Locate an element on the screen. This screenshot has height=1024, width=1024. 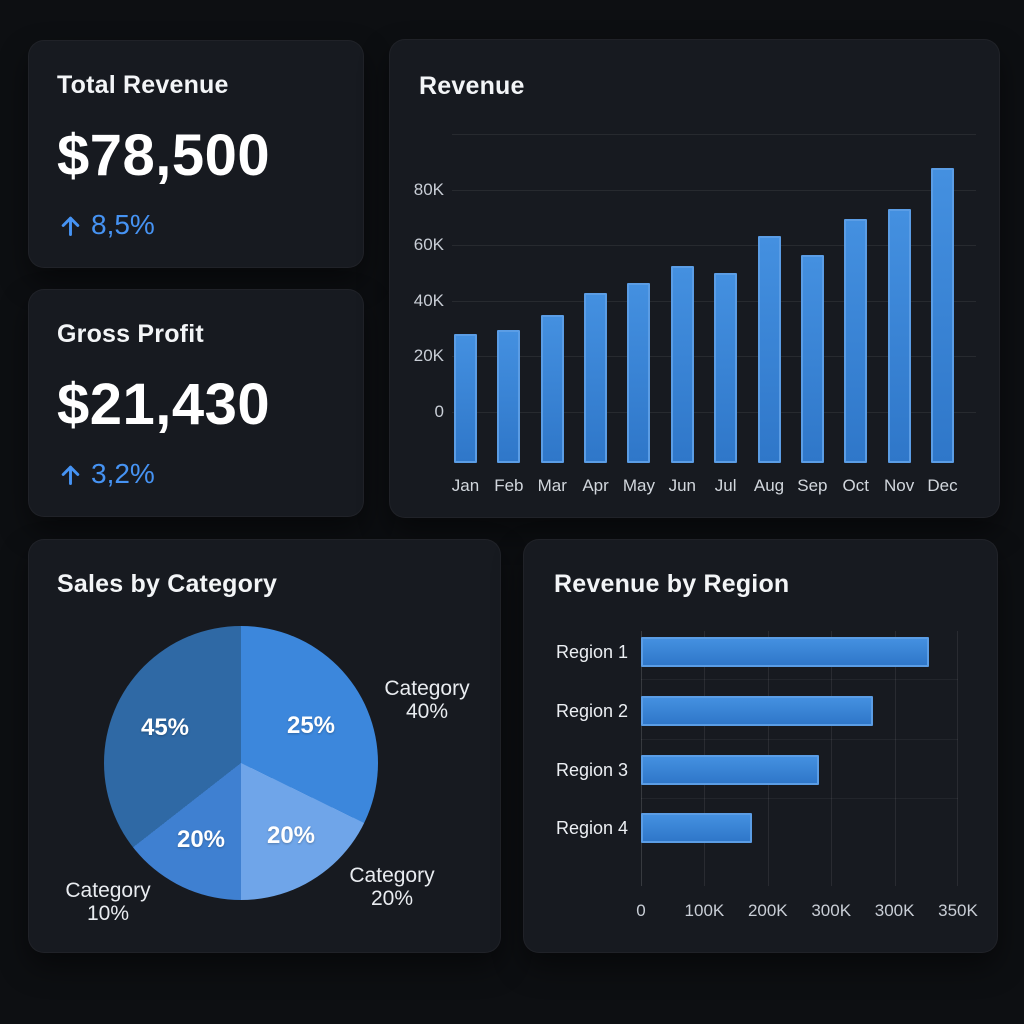
revenue-bar-may is located at coordinates (639, 373).